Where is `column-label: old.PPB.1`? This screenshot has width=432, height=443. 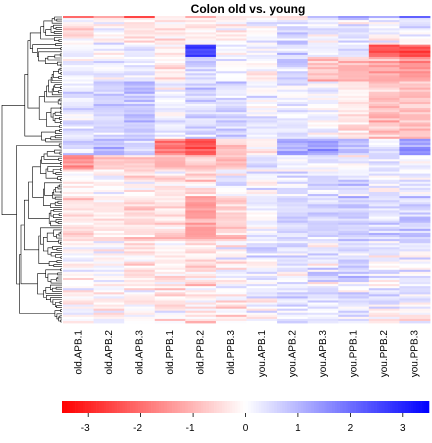 column-label: old.PPB.1 is located at coordinates (170, 352).